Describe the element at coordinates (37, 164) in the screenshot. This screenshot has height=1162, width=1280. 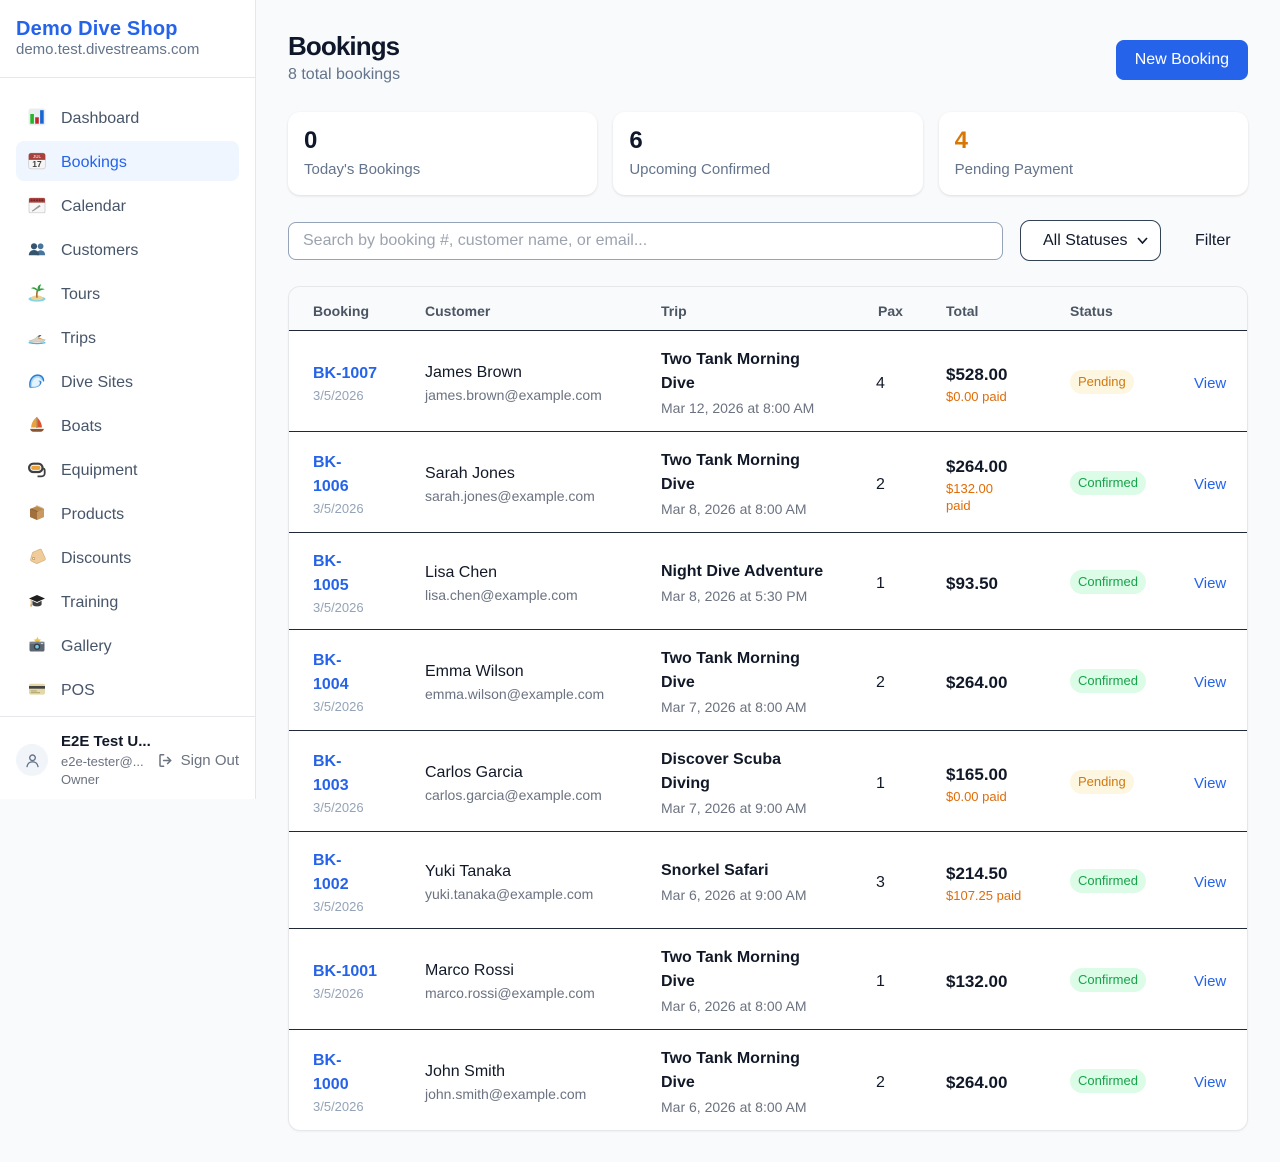
I see `svg-text: 17` at that location.